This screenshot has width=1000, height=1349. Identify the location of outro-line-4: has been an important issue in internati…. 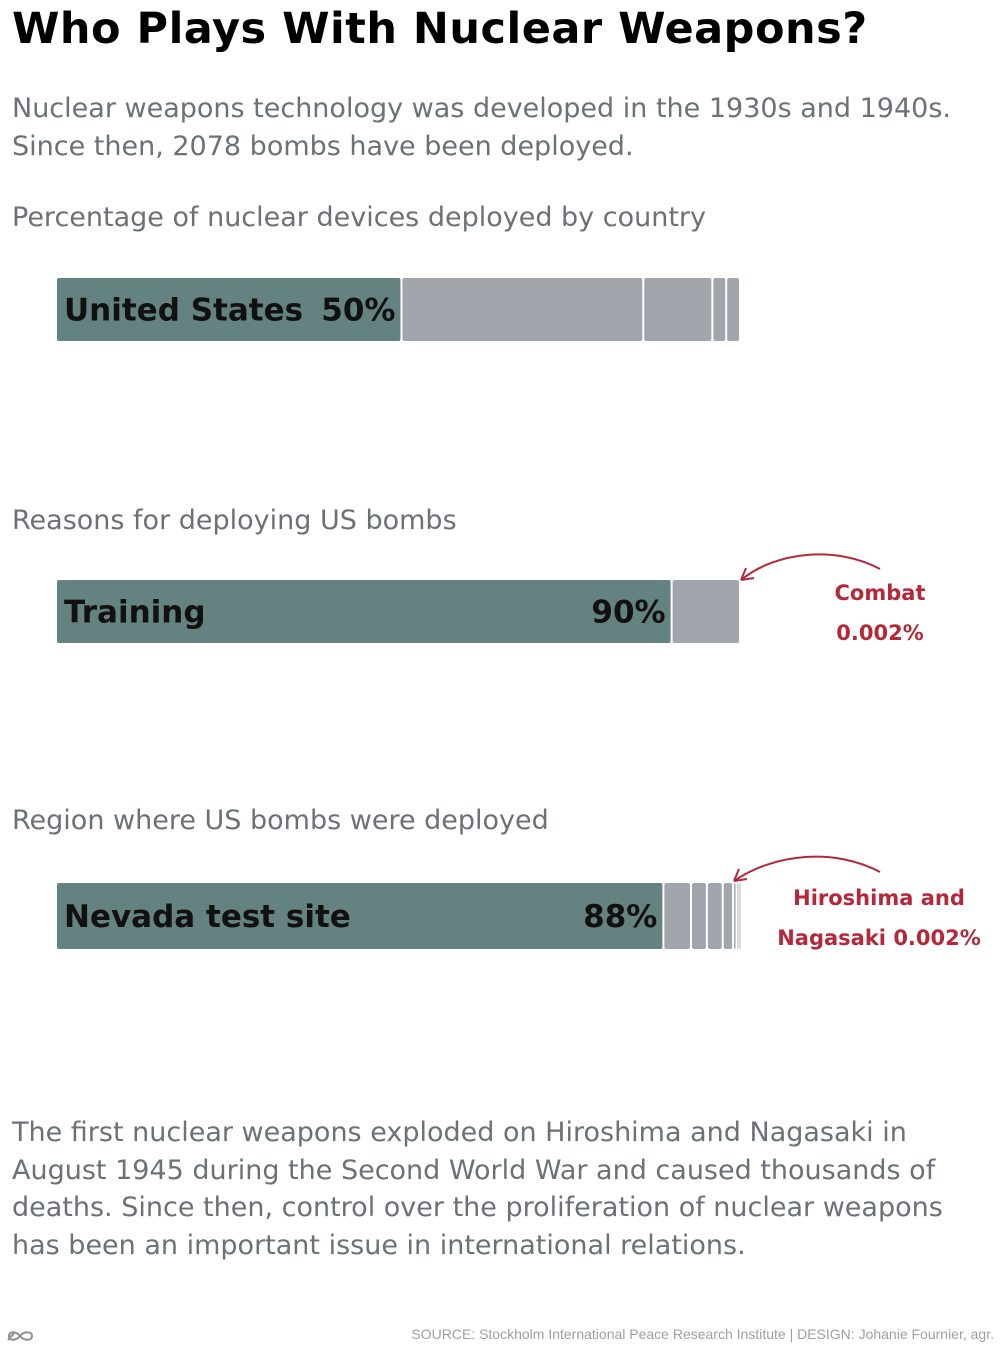
(379, 1245).